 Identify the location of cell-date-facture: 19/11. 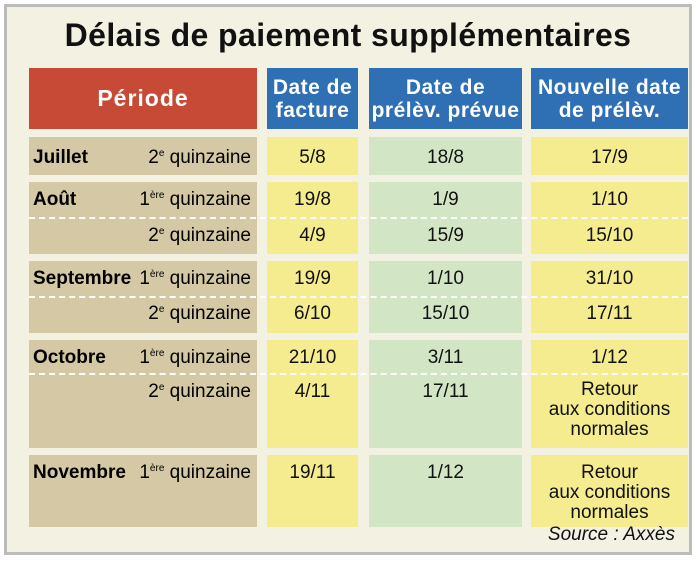
(312, 472).